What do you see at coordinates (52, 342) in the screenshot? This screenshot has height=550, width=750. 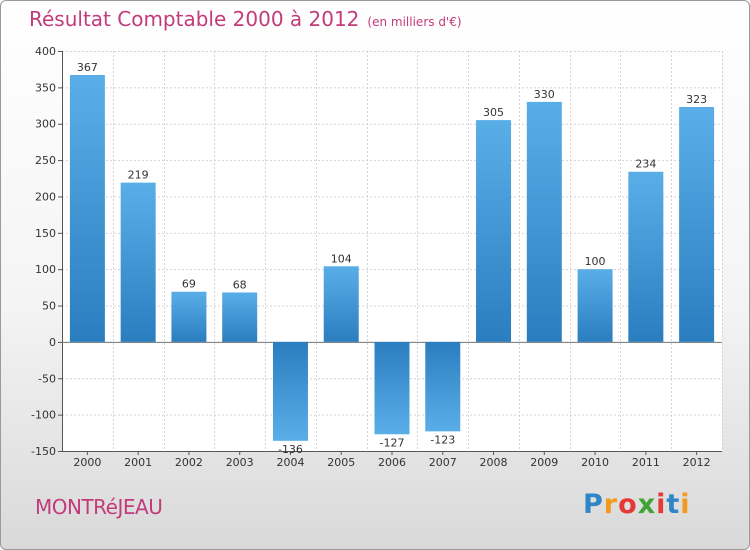 I see `y-tick-label: 0` at bounding box center [52, 342].